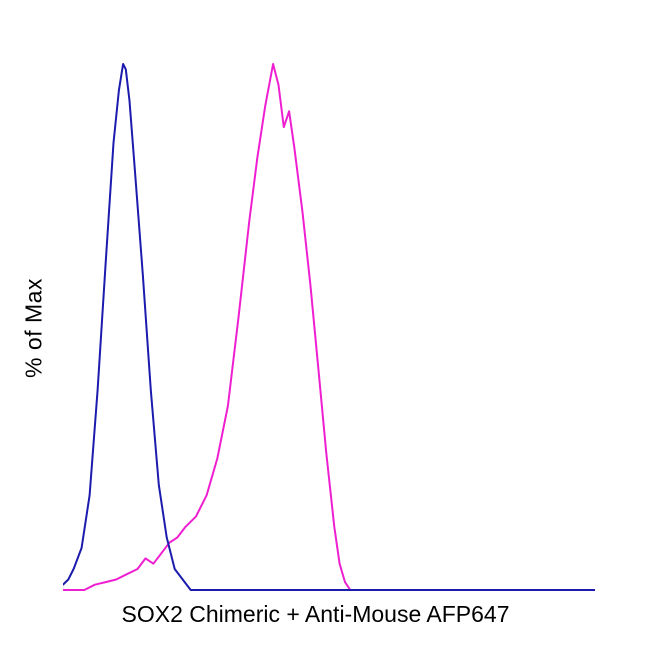  Describe the element at coordinates (315, 614) in the screenshot. I see `x-axis-label: SOX2 Chimeric + Anti-Mouse AFP647` at that location.